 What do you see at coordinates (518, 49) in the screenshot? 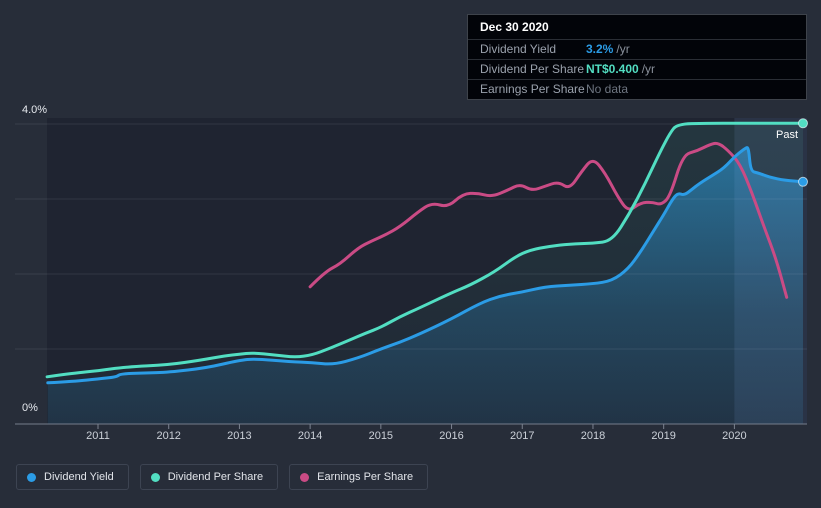
I see `tooltip-row-label: Dividend Yield` at bounding box center [518, 49].